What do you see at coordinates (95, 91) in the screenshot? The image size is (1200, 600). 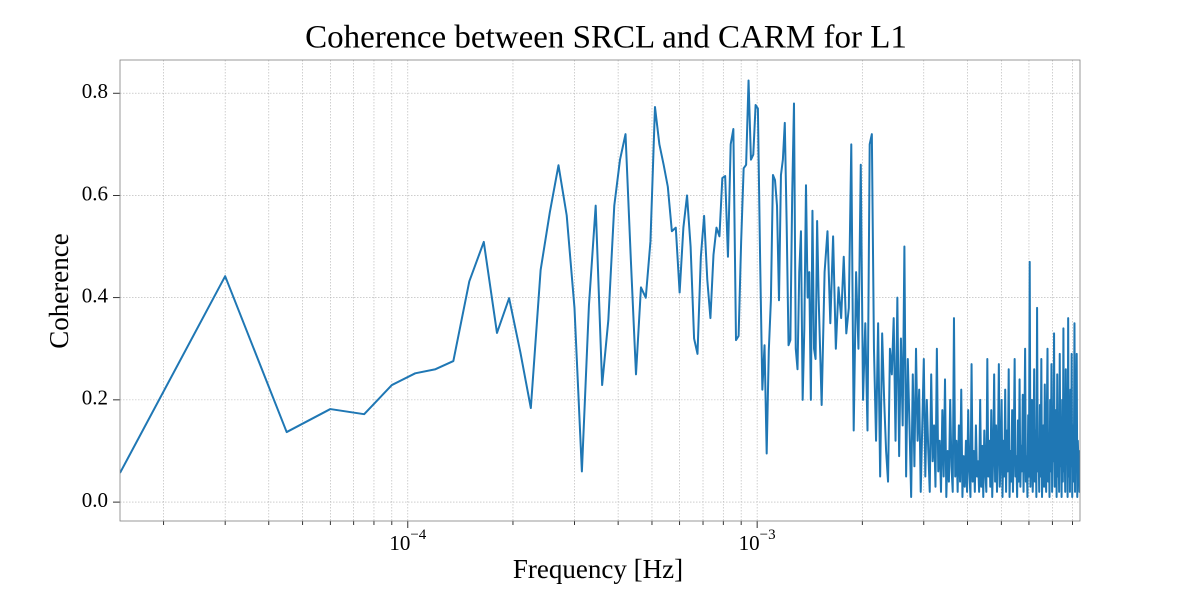 I see `y-tick-label: 0.8` at bounding box center [95, 91].